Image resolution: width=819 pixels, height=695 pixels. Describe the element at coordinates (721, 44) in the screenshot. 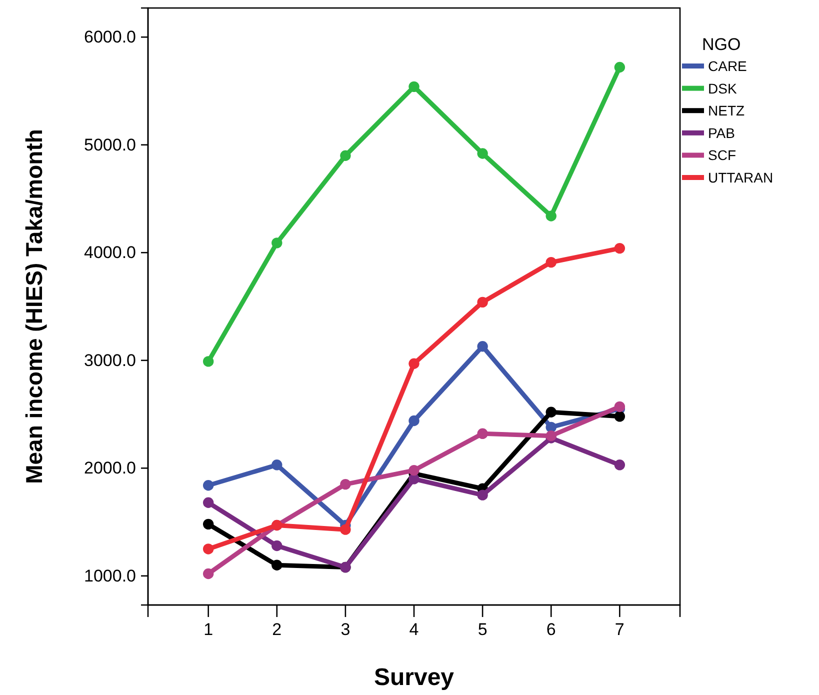

I see `legend-title: NGO` at that location.